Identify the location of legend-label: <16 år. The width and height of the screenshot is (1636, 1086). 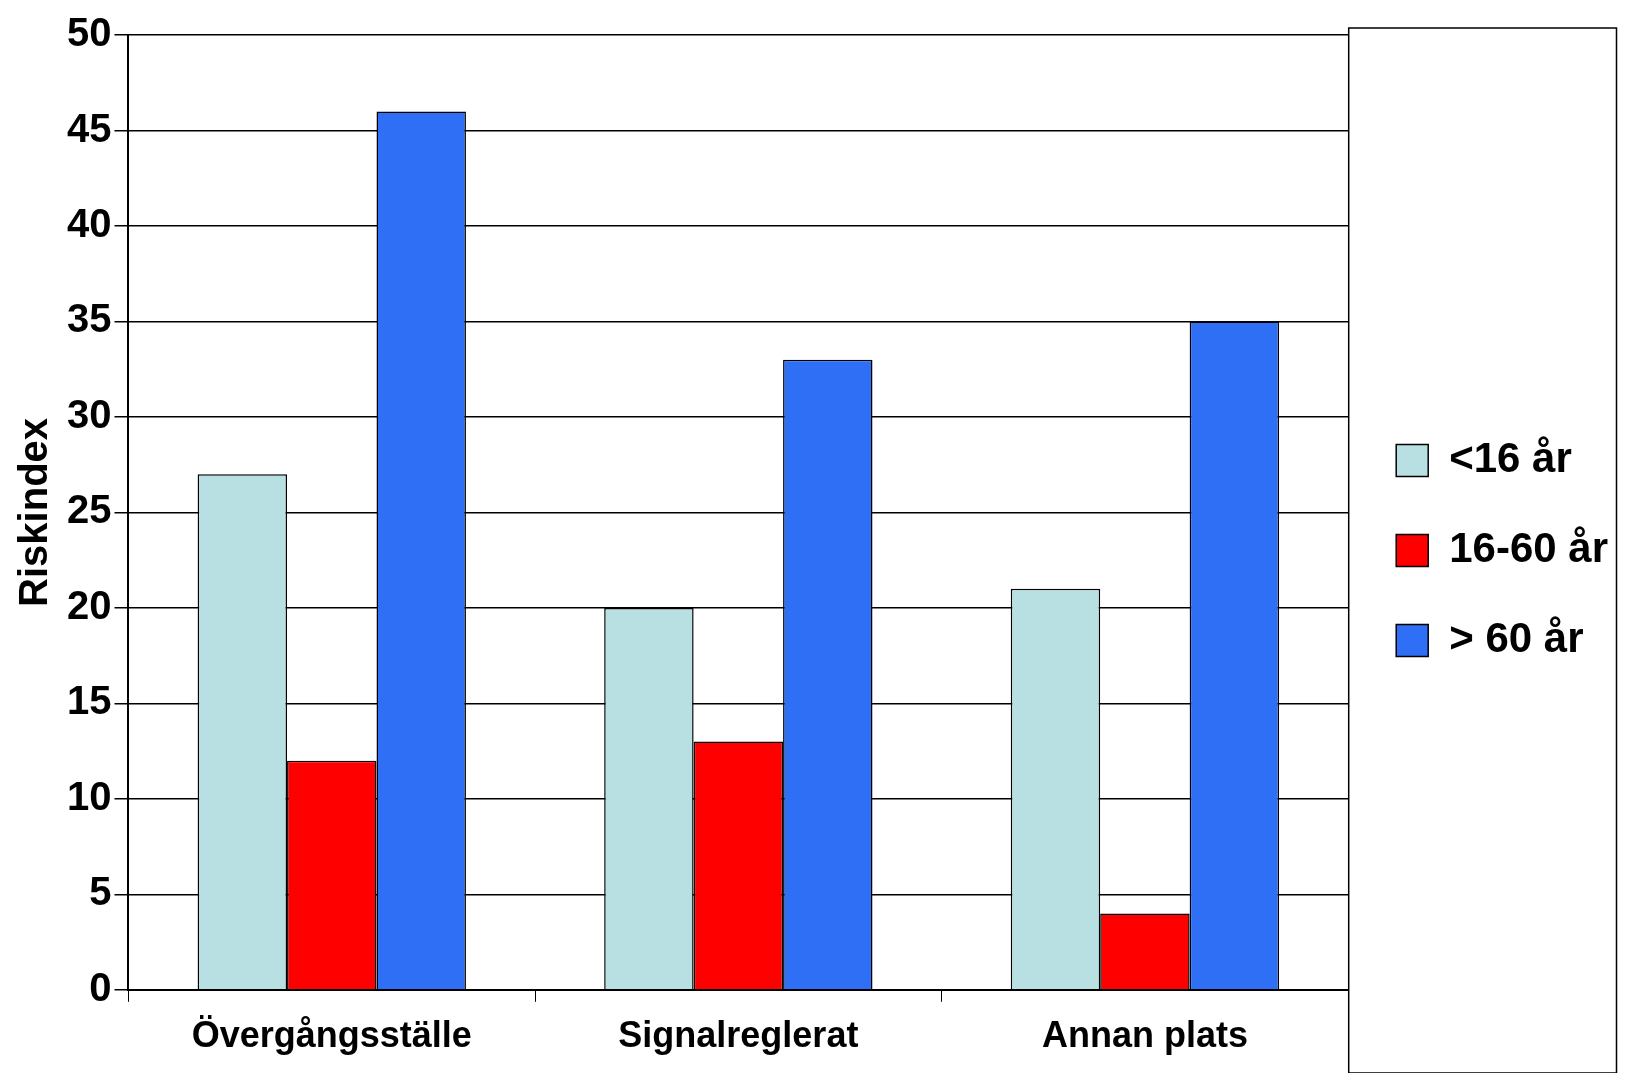
(1510, 458).